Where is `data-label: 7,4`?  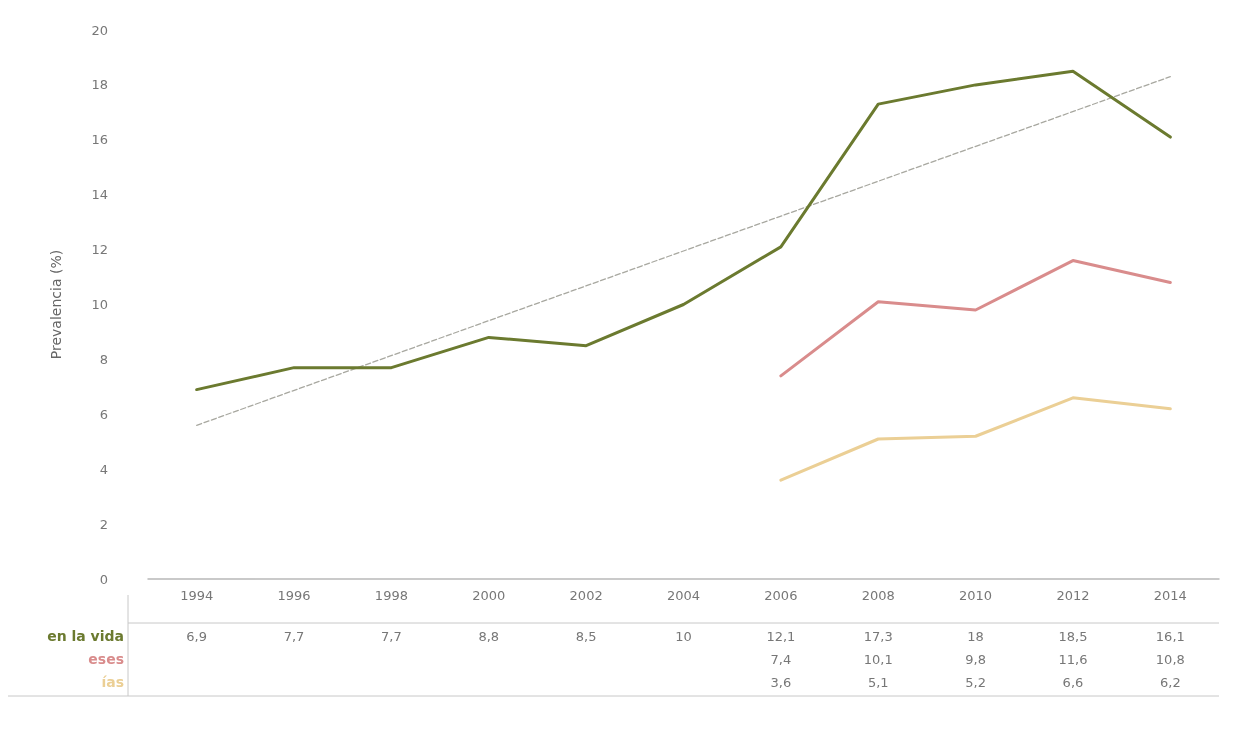
data-label: 7,4 is located at coordinates (781, 659).